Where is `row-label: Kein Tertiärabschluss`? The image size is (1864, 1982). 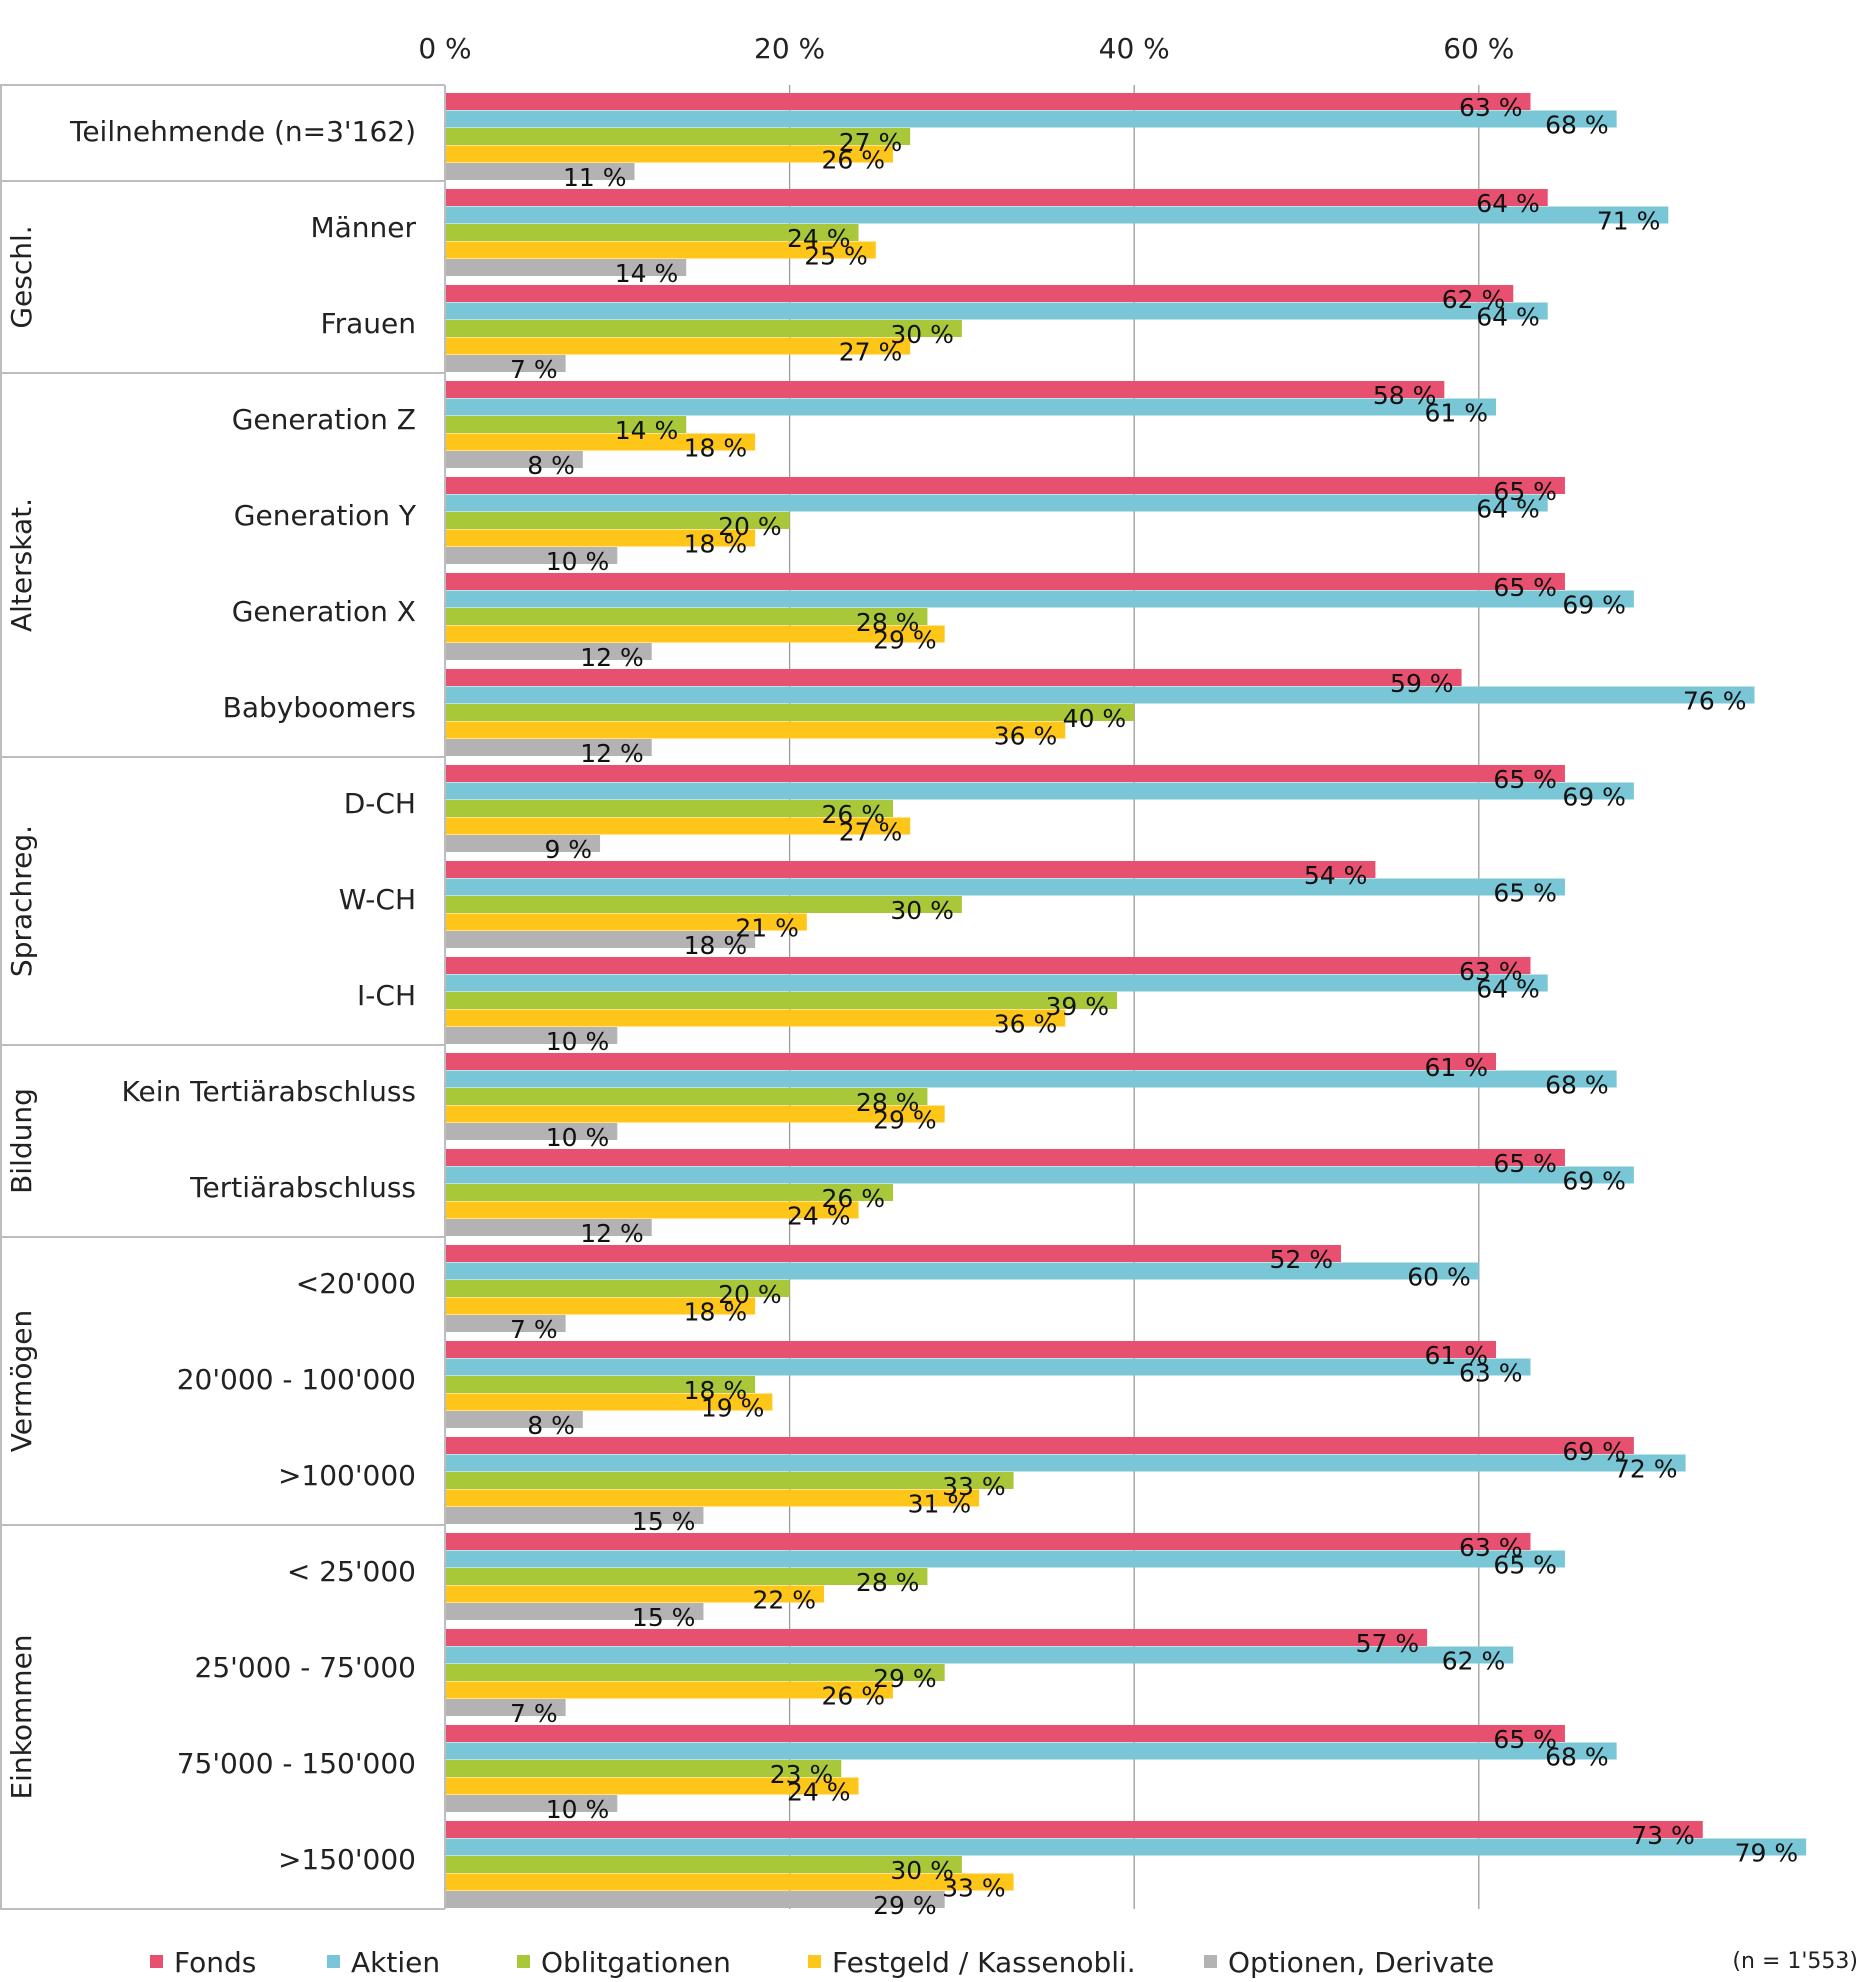
row-label: Kein Tertiärabschluss is located at coordinates (269, 1091).